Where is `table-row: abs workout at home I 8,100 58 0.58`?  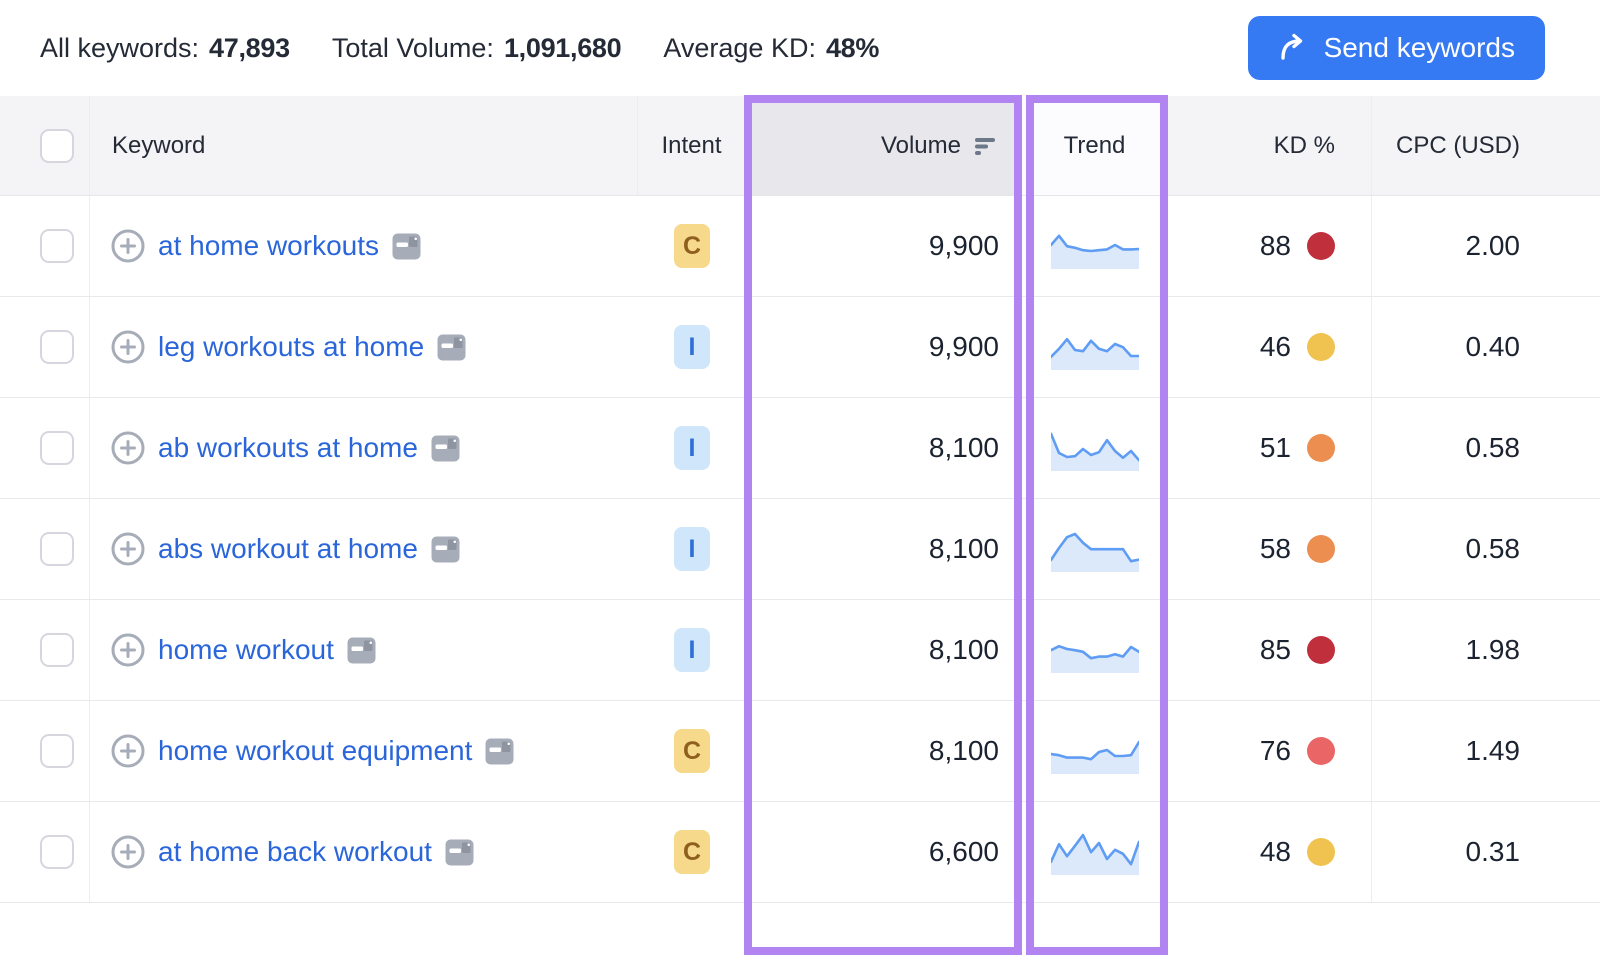
table-row: abs workout at home I 8,100 58 0.58 is located at coordinates (800, 549).